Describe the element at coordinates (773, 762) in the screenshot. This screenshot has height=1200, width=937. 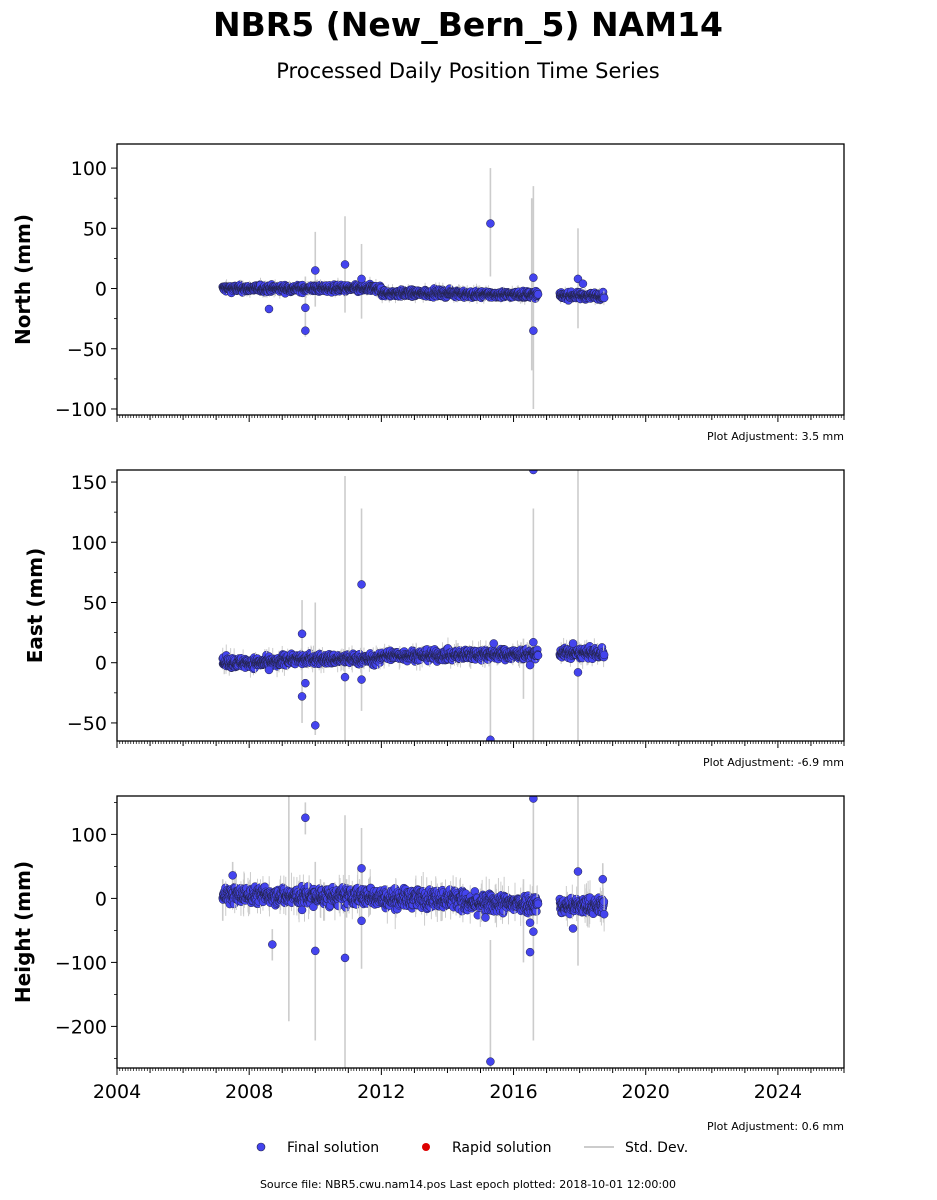
I see `plot-adjustment-note: Plot Adjustment: -6.9 mm` at that location.